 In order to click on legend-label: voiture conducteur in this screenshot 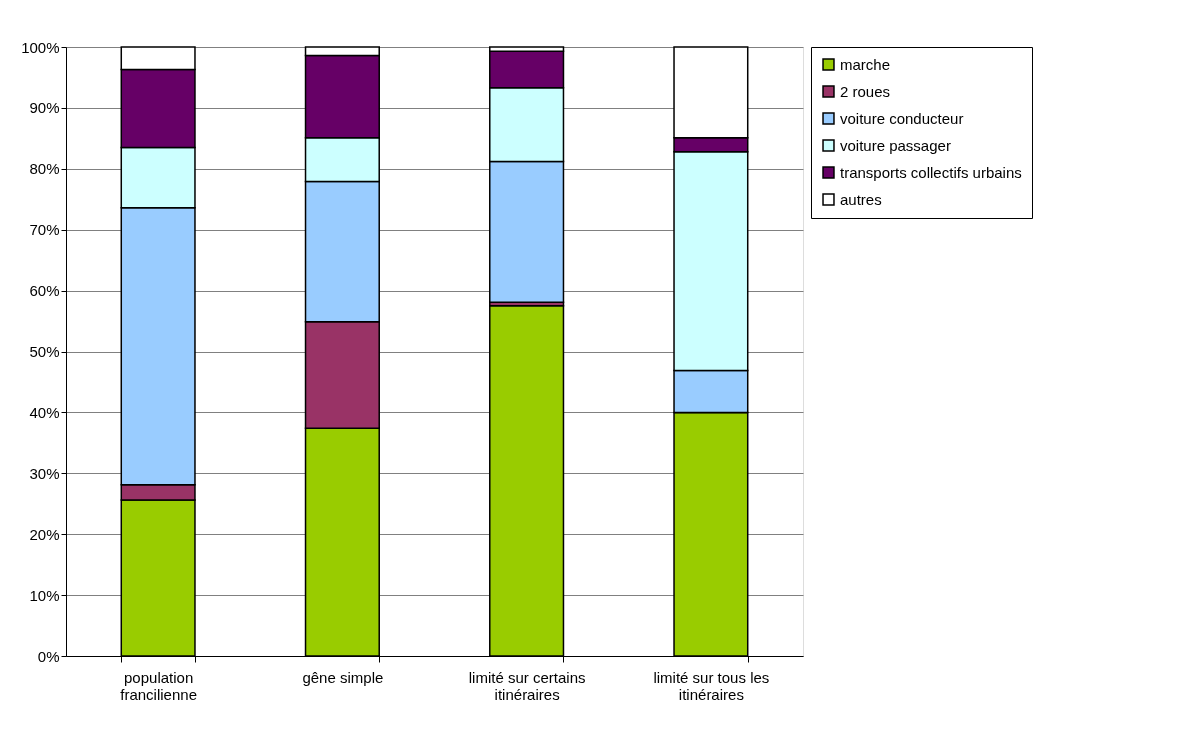, I will do `click(902, 118)`.